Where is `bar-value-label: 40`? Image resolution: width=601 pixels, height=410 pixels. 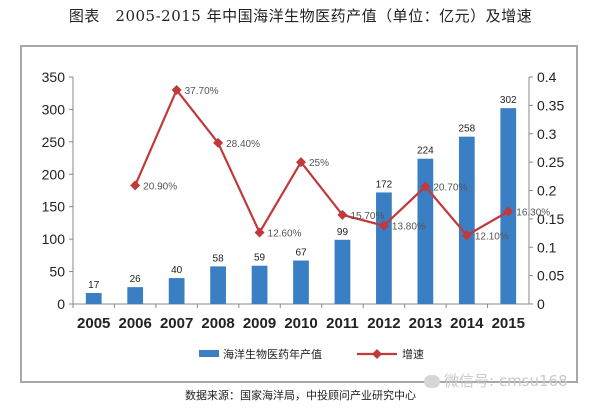 bar-value-label: 40 is located at coordinates (177, 270).